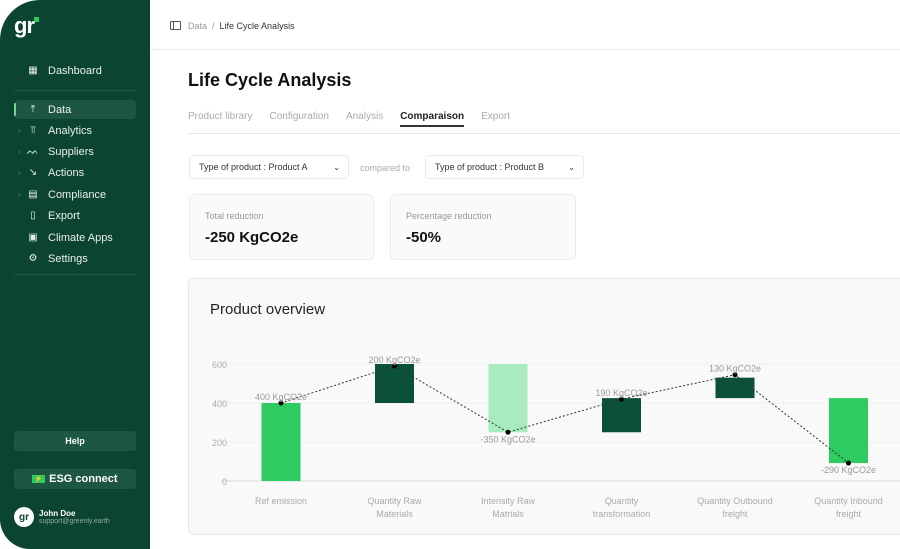 Image resolution: width=900 pixels, height=549 pixels. Describe the element at coordinates (75, 441) in the screenshot. I see `help-button: Help` at that location.